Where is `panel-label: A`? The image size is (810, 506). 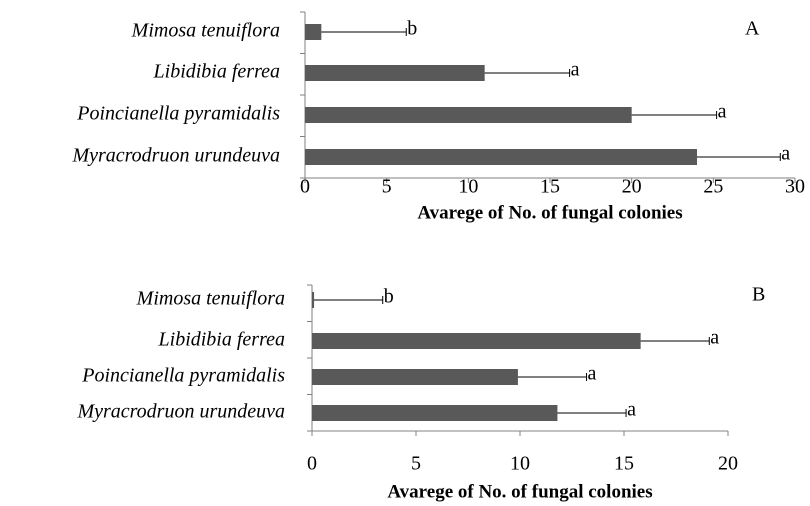
panel-label: A is located at coordinates (752, 29).